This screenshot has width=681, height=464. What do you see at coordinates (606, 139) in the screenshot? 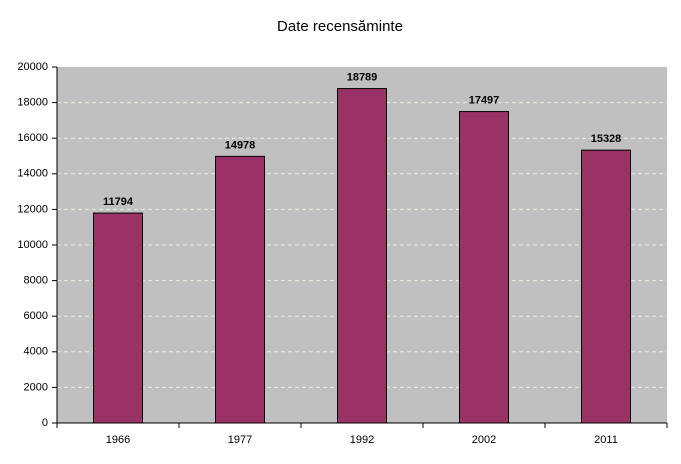
I see `value-label: 15328` at bounding box center [606, 139].